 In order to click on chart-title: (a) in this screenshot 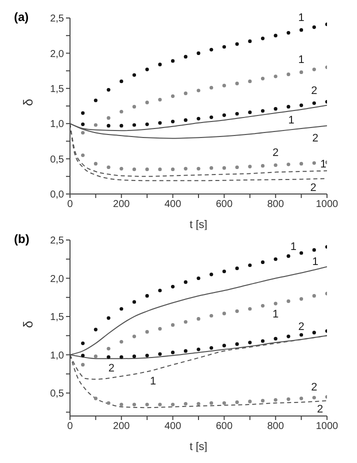, I will do `click(21, 17)`.